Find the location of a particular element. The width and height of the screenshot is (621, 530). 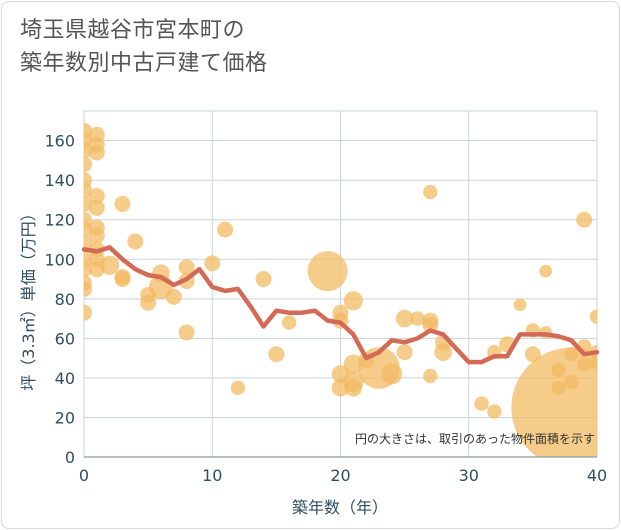

chart-title: 埼玉県越谷市宮本町の 築年数別中古戸建て価格 is located at coordinates (300, 47).